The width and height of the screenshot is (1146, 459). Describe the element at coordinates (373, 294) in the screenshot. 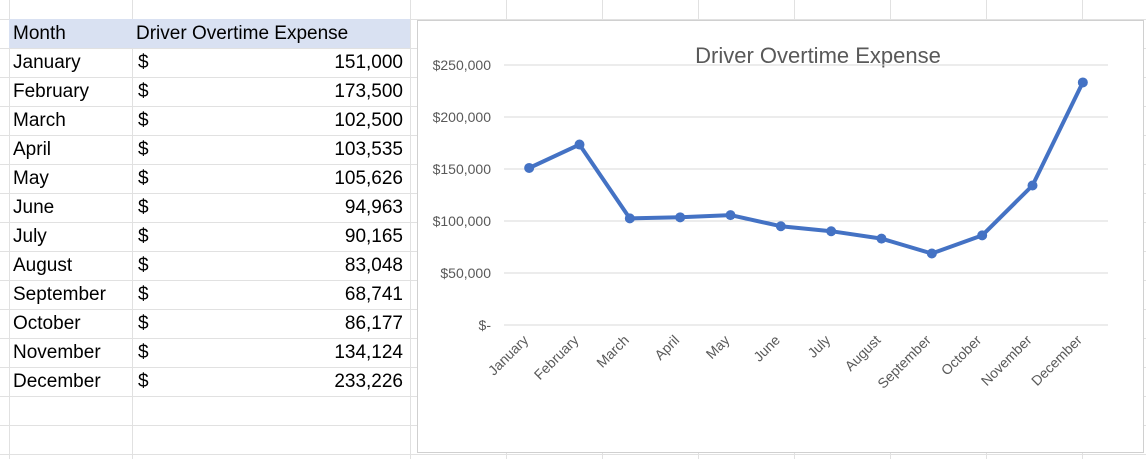

I see `cell-expense-value: 68,741` at that location.